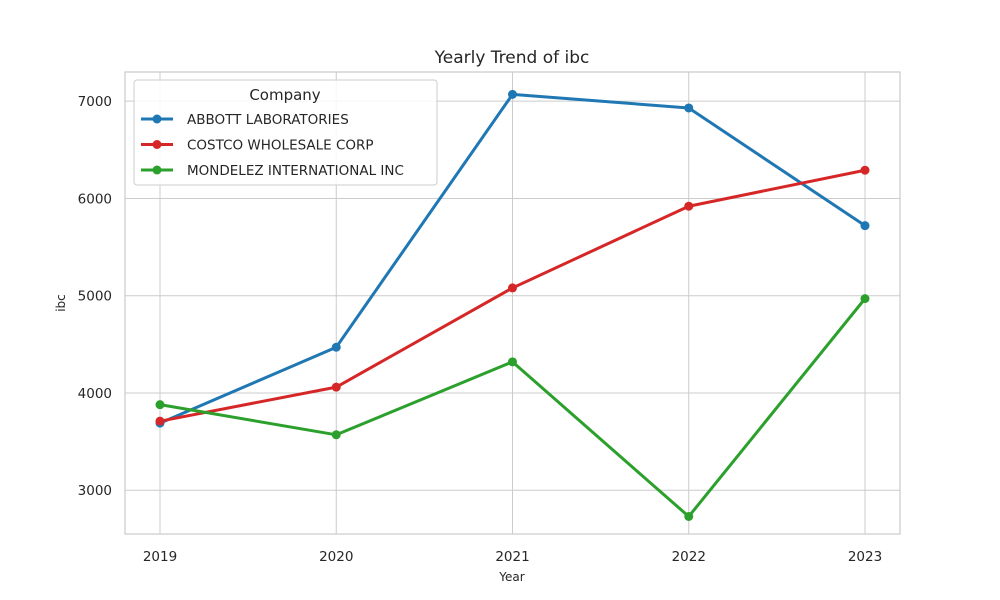 Image resolution: width=1000 pixels, height=600 pixels. I want to click on data-point-costco-wholesale-corp-2021, so click(512, 288).